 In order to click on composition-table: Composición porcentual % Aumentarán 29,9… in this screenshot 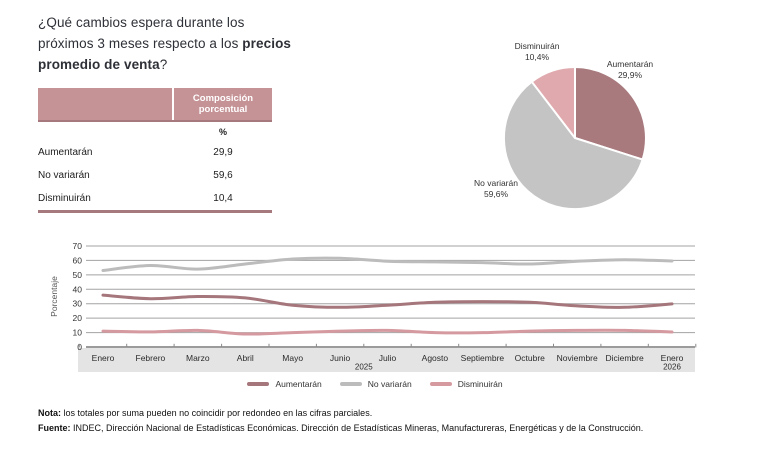, I will do `click(155, 150)`.